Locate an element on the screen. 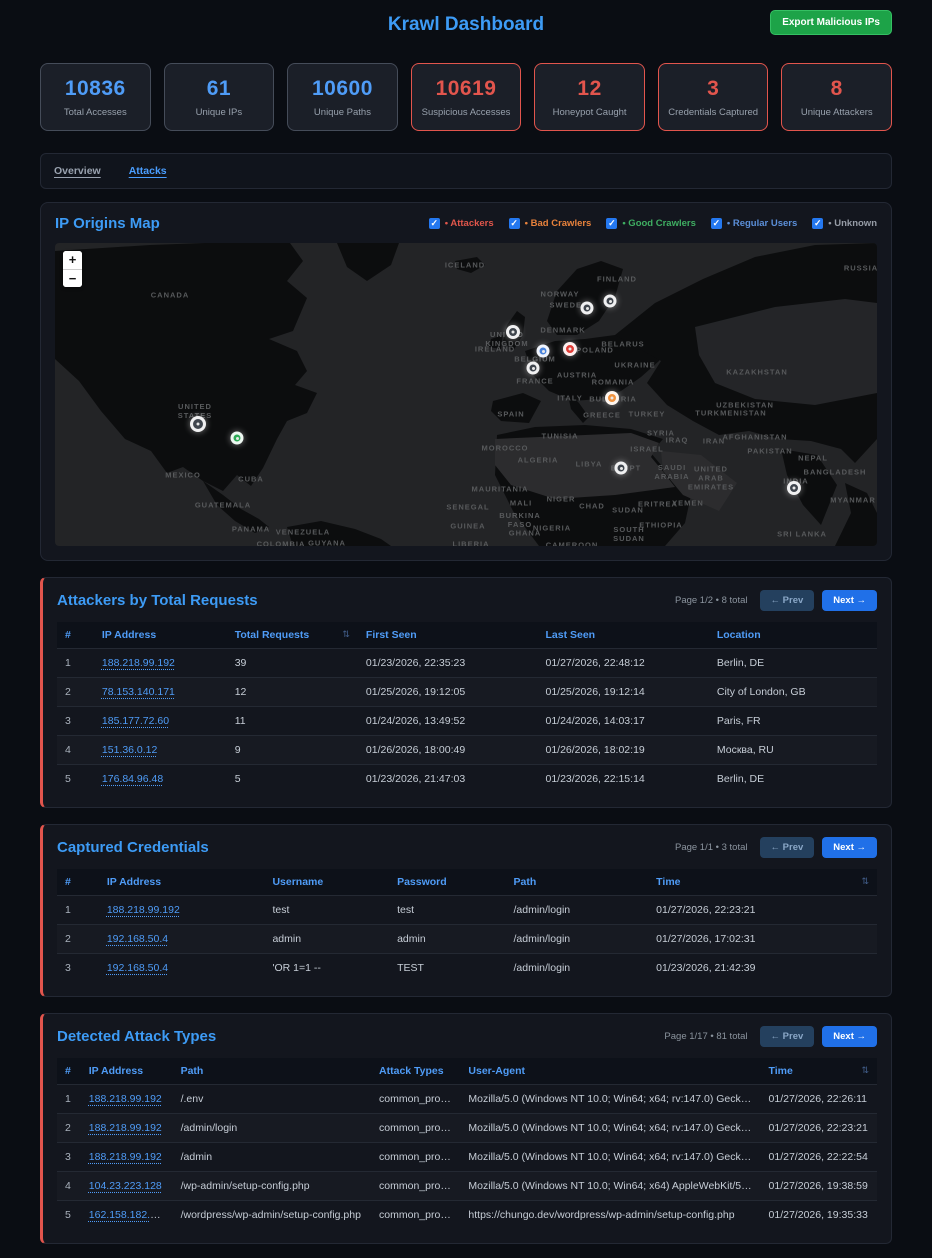  column-header-location: Location is located at coordinates (792, 635).